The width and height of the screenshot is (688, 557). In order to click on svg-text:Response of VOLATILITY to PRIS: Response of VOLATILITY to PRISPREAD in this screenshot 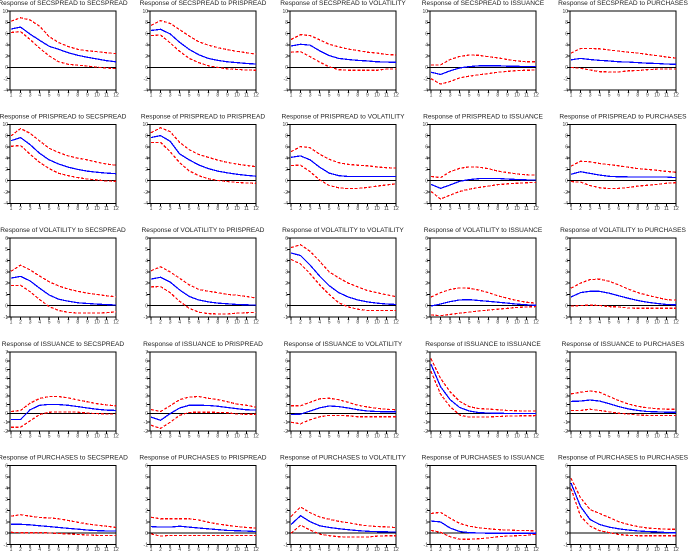, I will do `click(203, 230)`.